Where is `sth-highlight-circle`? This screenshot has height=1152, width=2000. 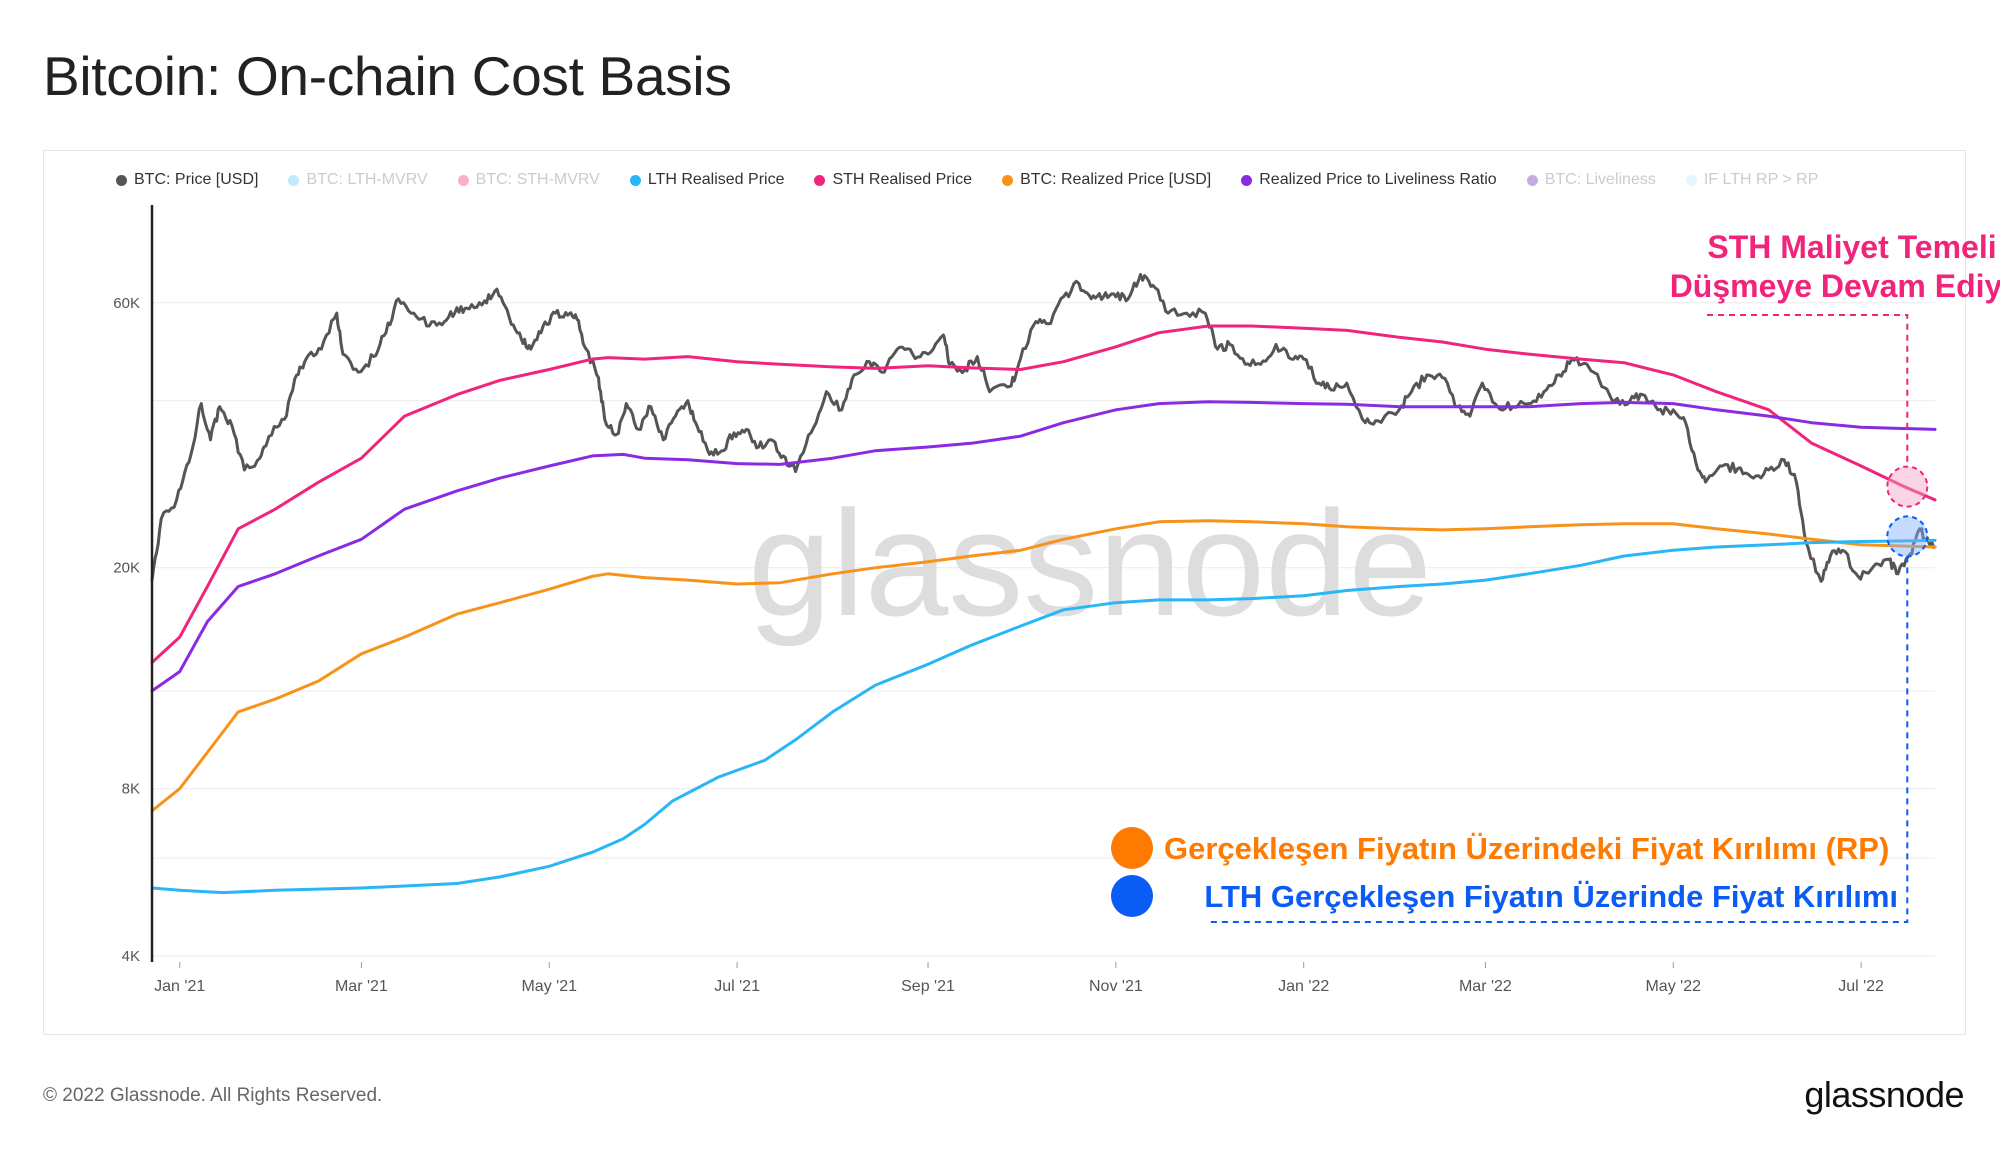 sth-highlight-circle is located at coordinates (1907, 486).